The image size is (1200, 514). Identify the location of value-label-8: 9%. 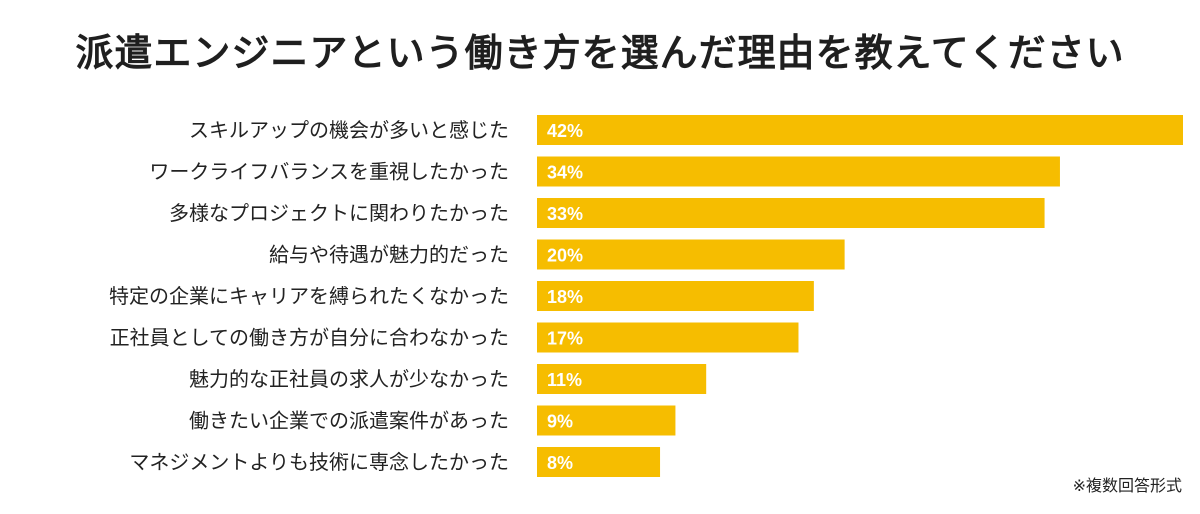
(560, 422).